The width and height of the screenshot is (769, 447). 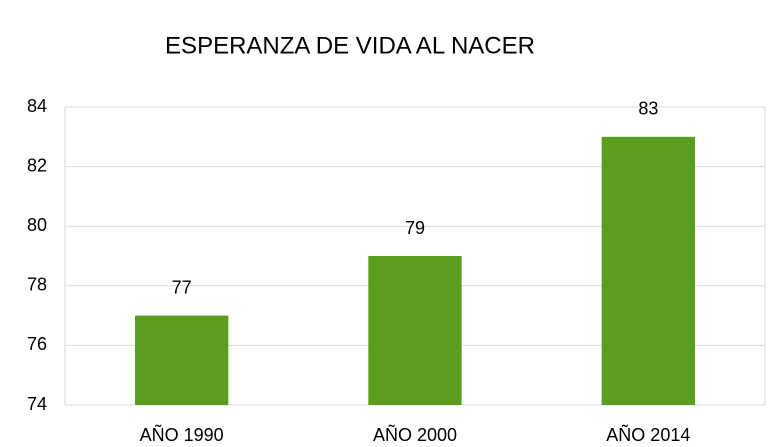 What do you see at coordinates (415, 228) in the screenshot?
I see `data-label: 79` at bounding box center [415, 228].